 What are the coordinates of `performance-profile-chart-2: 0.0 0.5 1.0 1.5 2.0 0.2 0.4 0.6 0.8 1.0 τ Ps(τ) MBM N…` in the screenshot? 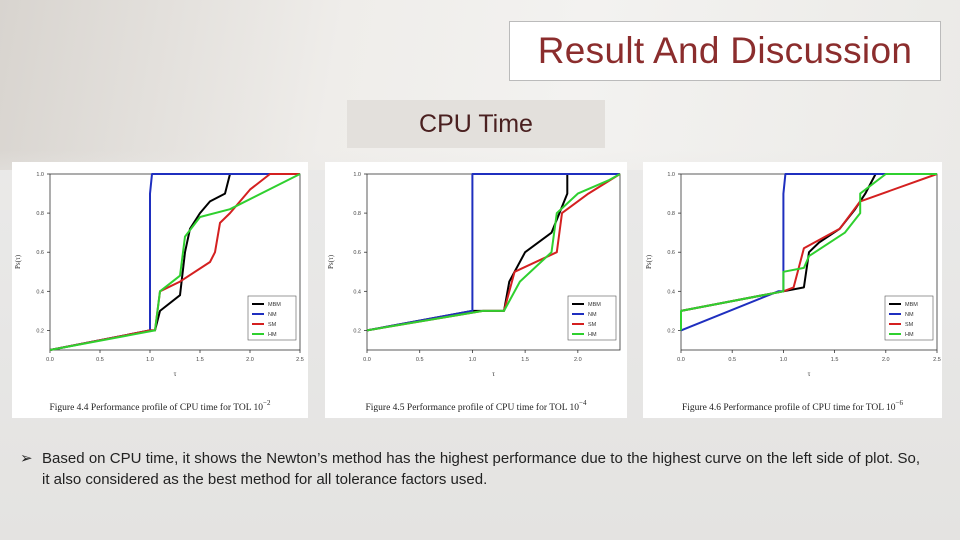 It's located at (474, 292).